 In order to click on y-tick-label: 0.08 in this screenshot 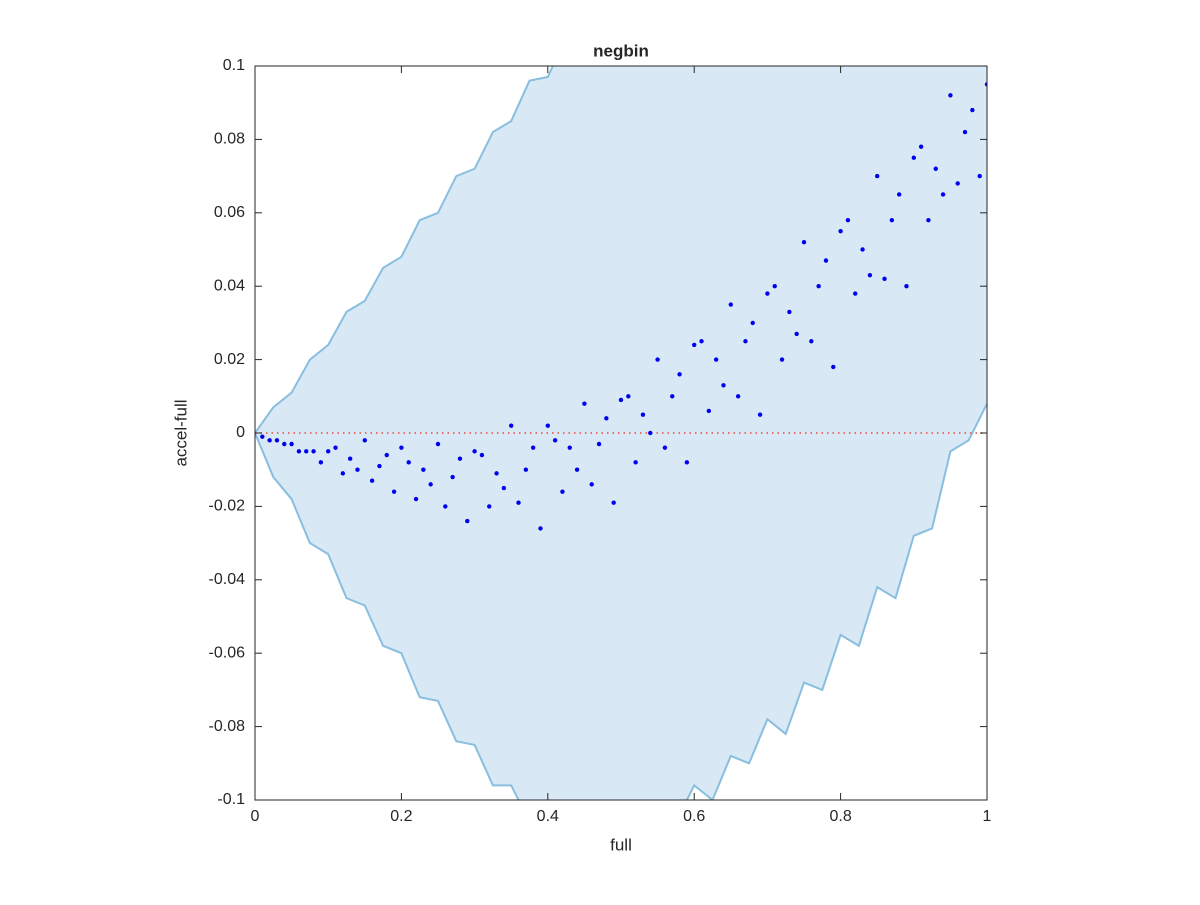, I will do `click(229, 139)`.